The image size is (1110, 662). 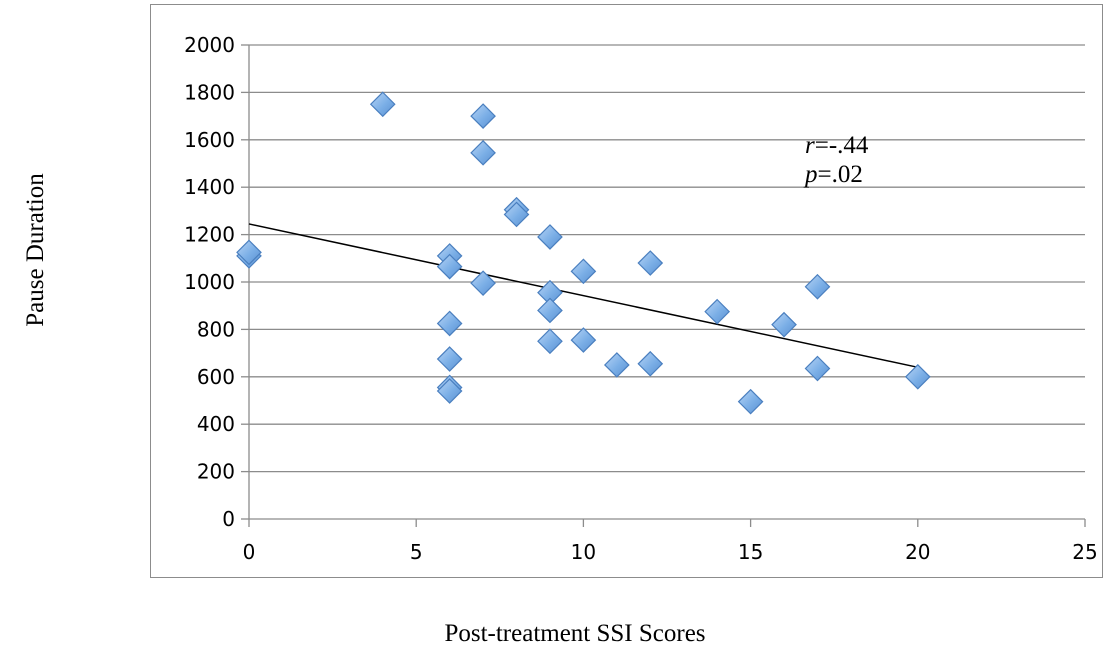 I want to click on x-tick-label: 15, so click(x=750, y=552).